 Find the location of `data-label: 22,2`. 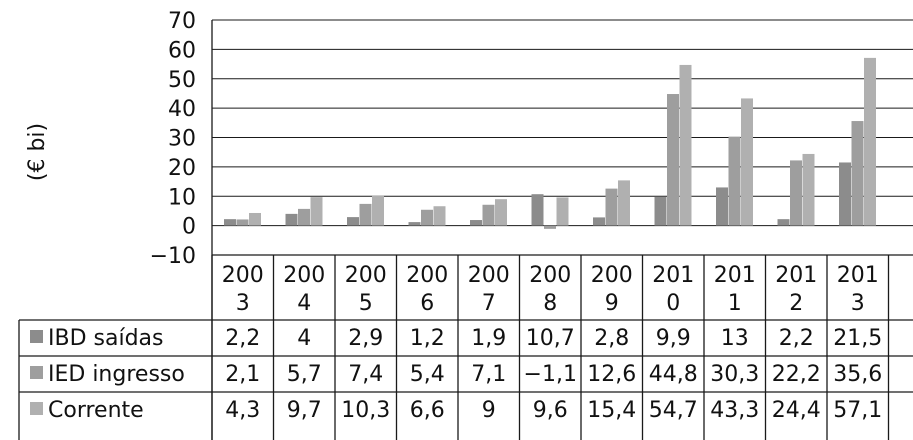

data-label: 22,2 is located at coordinates (796, 374).